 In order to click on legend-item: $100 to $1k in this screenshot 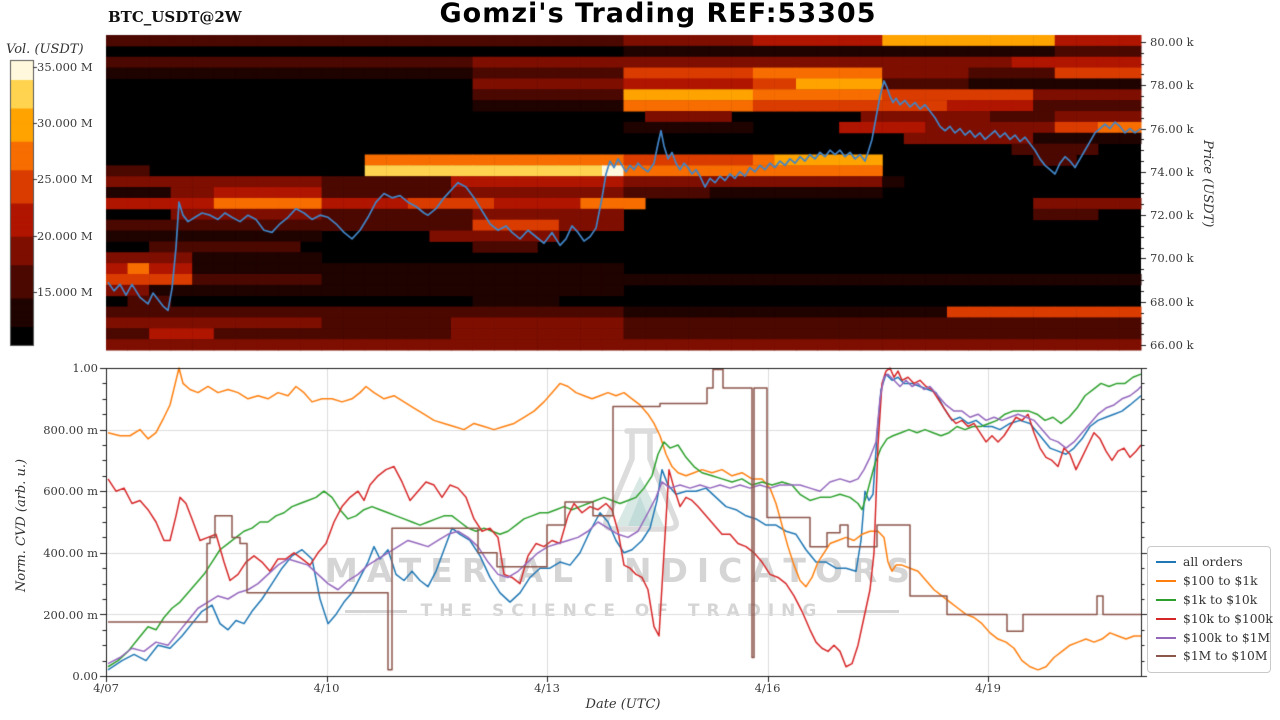, I will do `click(1209, 581)`.